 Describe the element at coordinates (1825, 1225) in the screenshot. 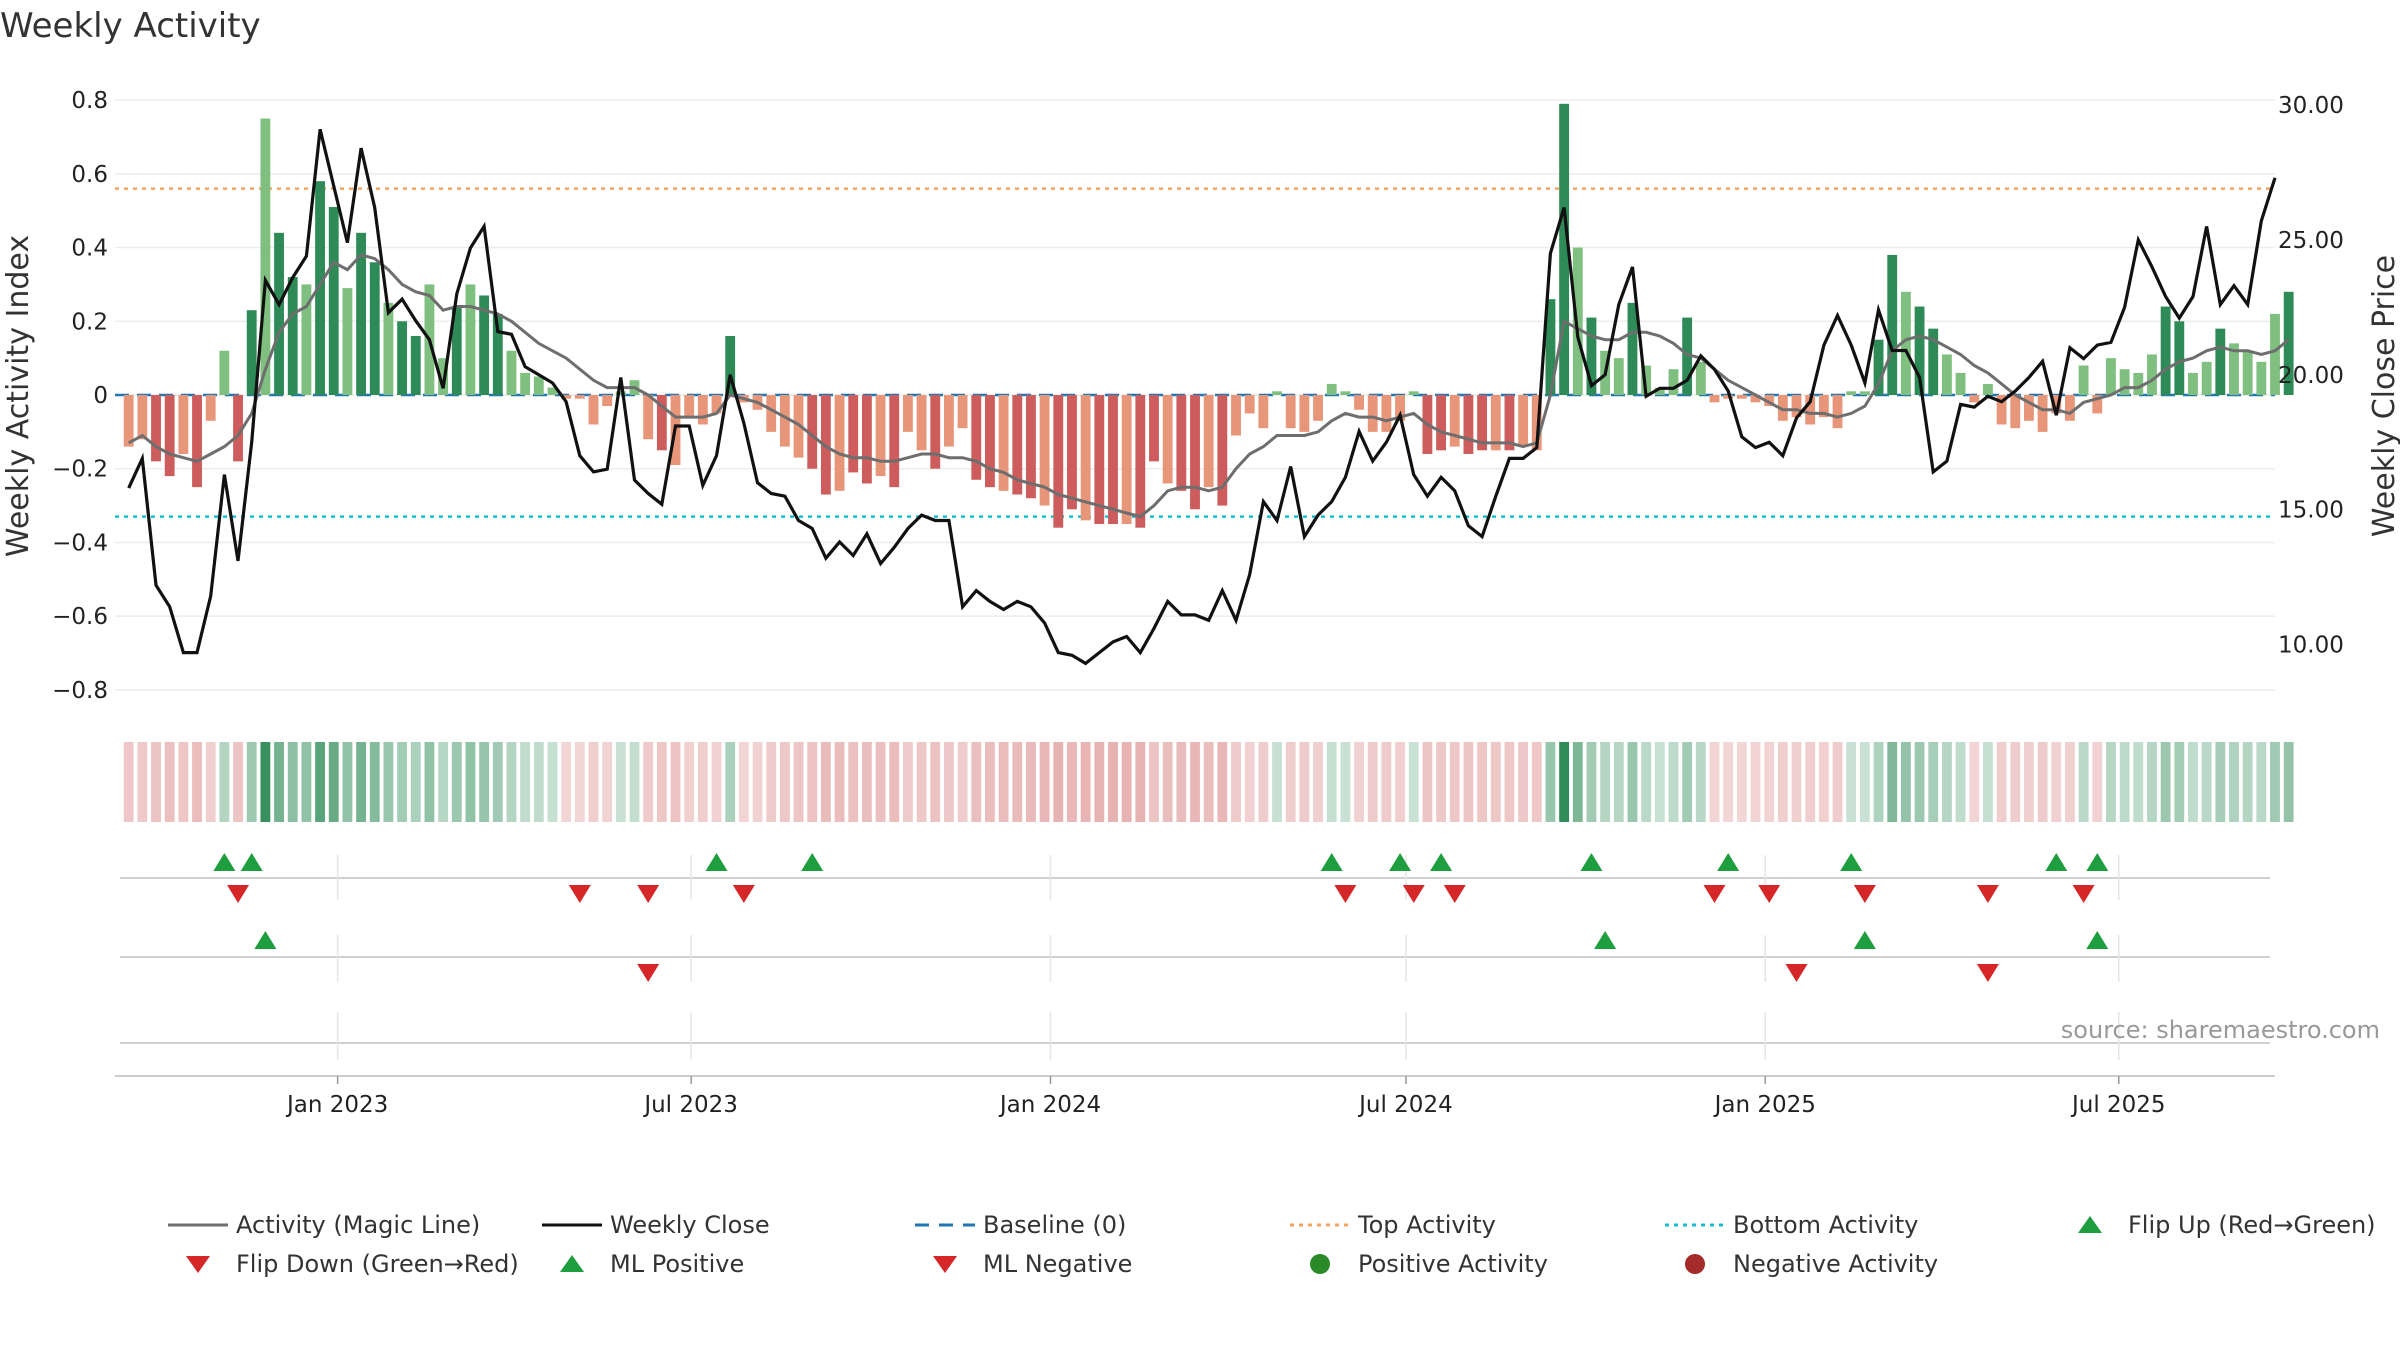

I see `legend-label: Bottom Activity` at that location.